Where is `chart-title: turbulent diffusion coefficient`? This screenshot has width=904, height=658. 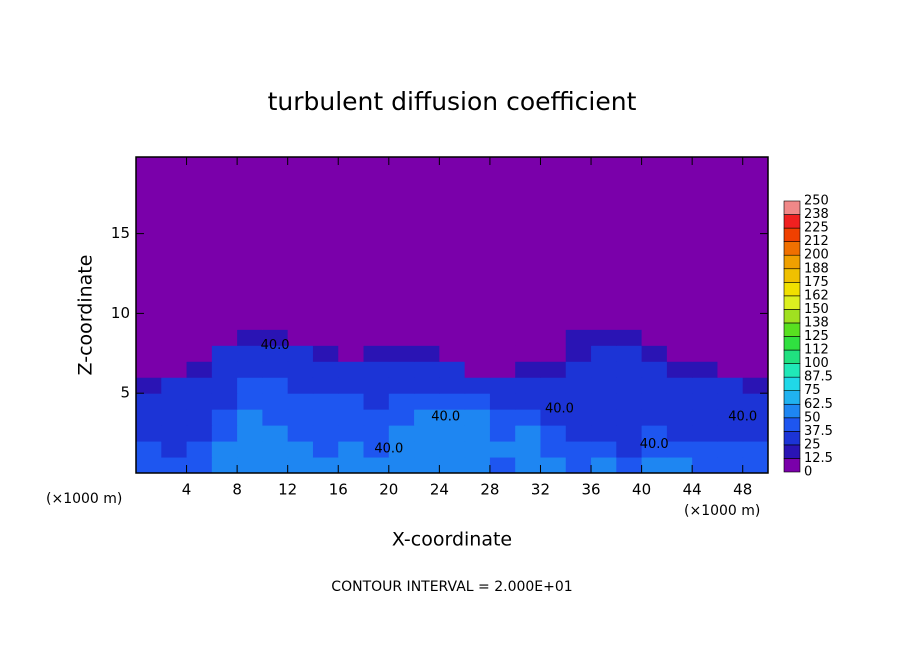
chart-title: turbulent diffusion coefficient is located at coordinates (452, 101).